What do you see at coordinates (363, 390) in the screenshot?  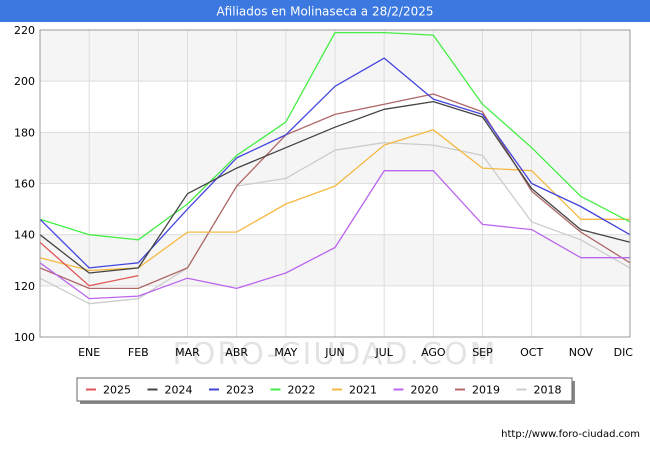 I see `legend-label-2021: 2021` at bounding box center [363, 390].